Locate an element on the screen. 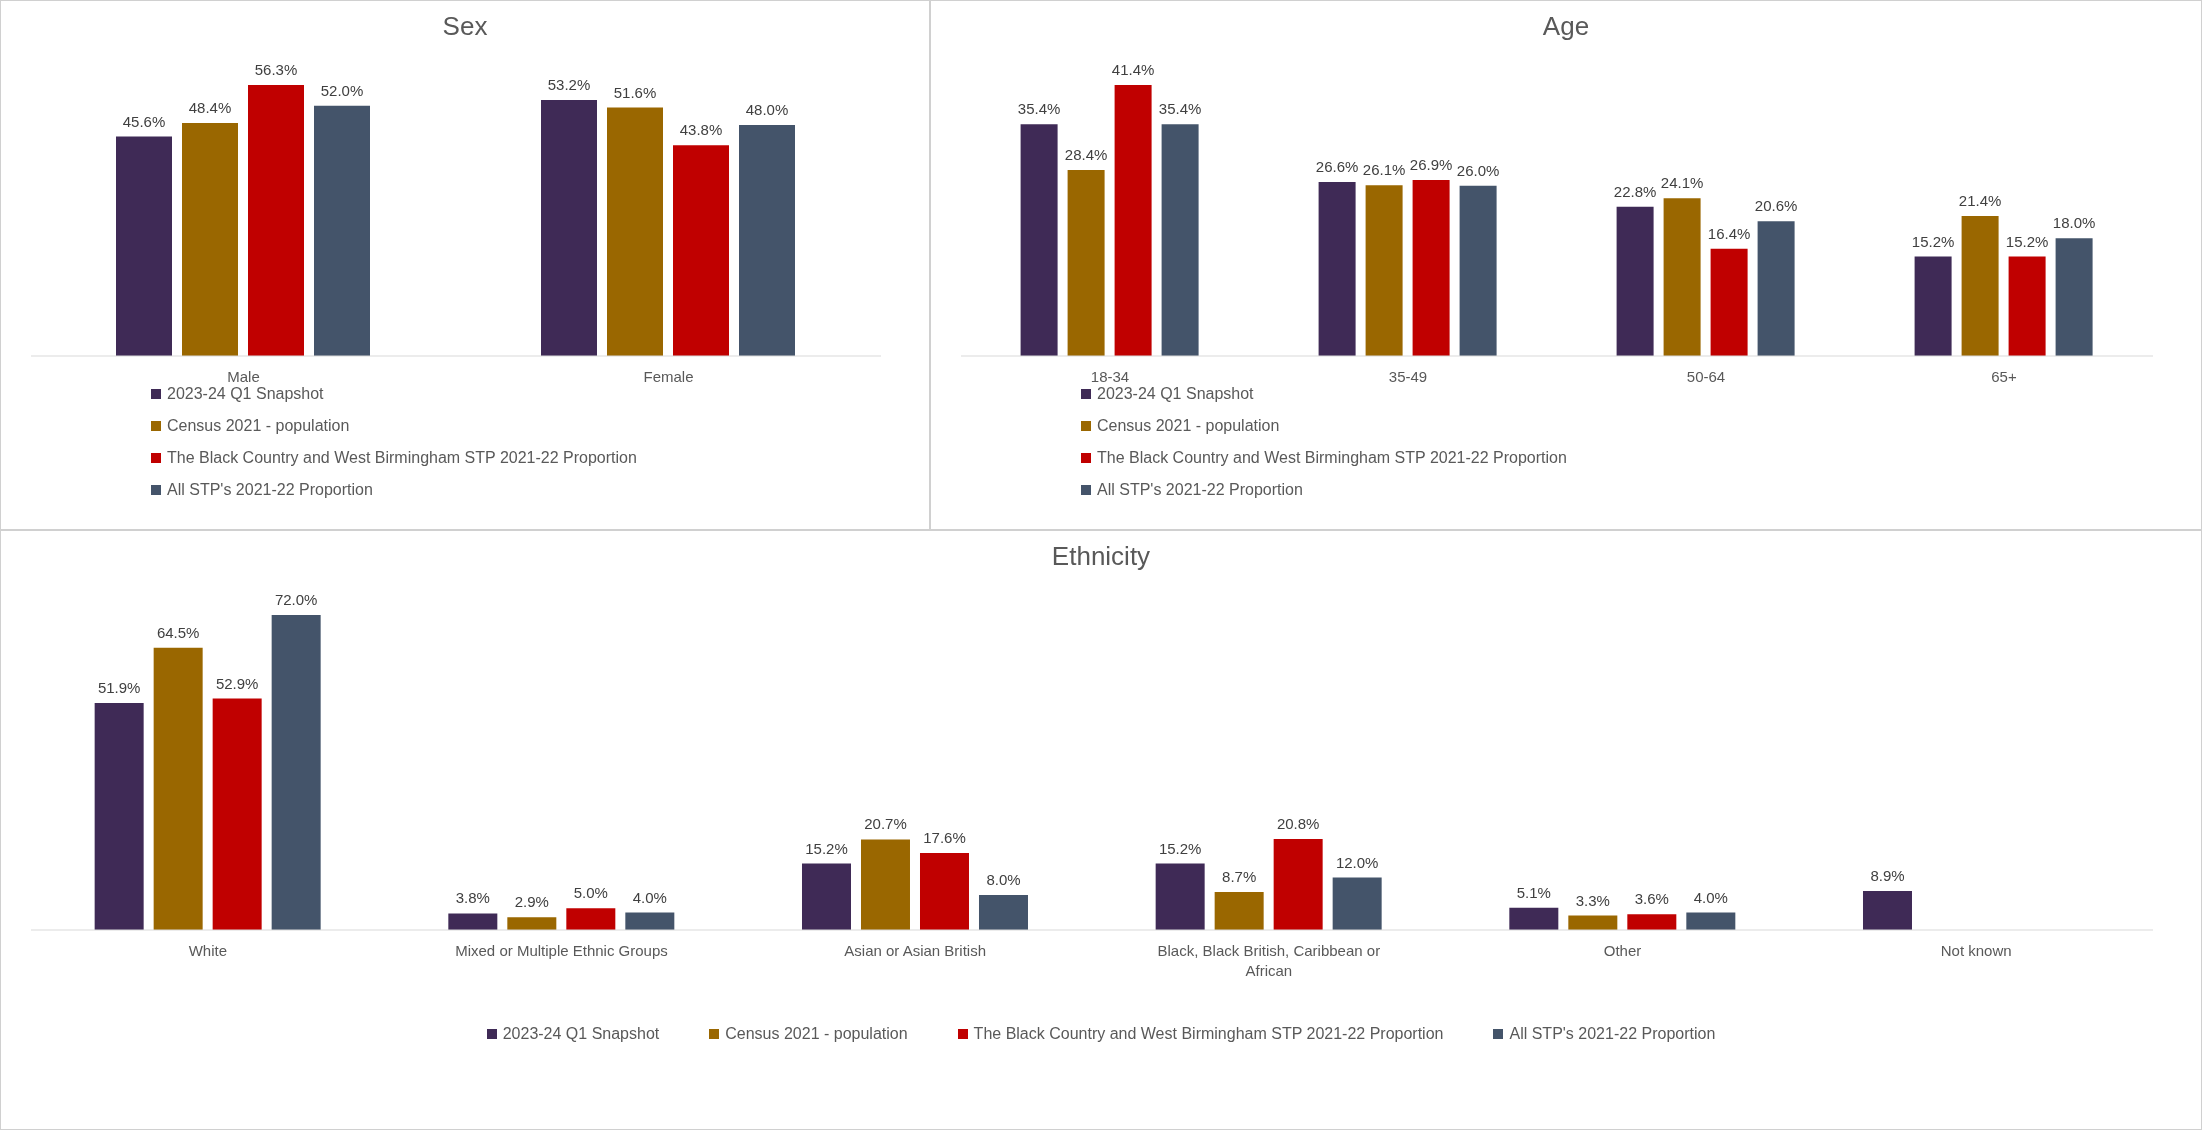 This screenshot has width=2202, height=1133. data-label: 20.6% is located at coordinates (1776, 206).